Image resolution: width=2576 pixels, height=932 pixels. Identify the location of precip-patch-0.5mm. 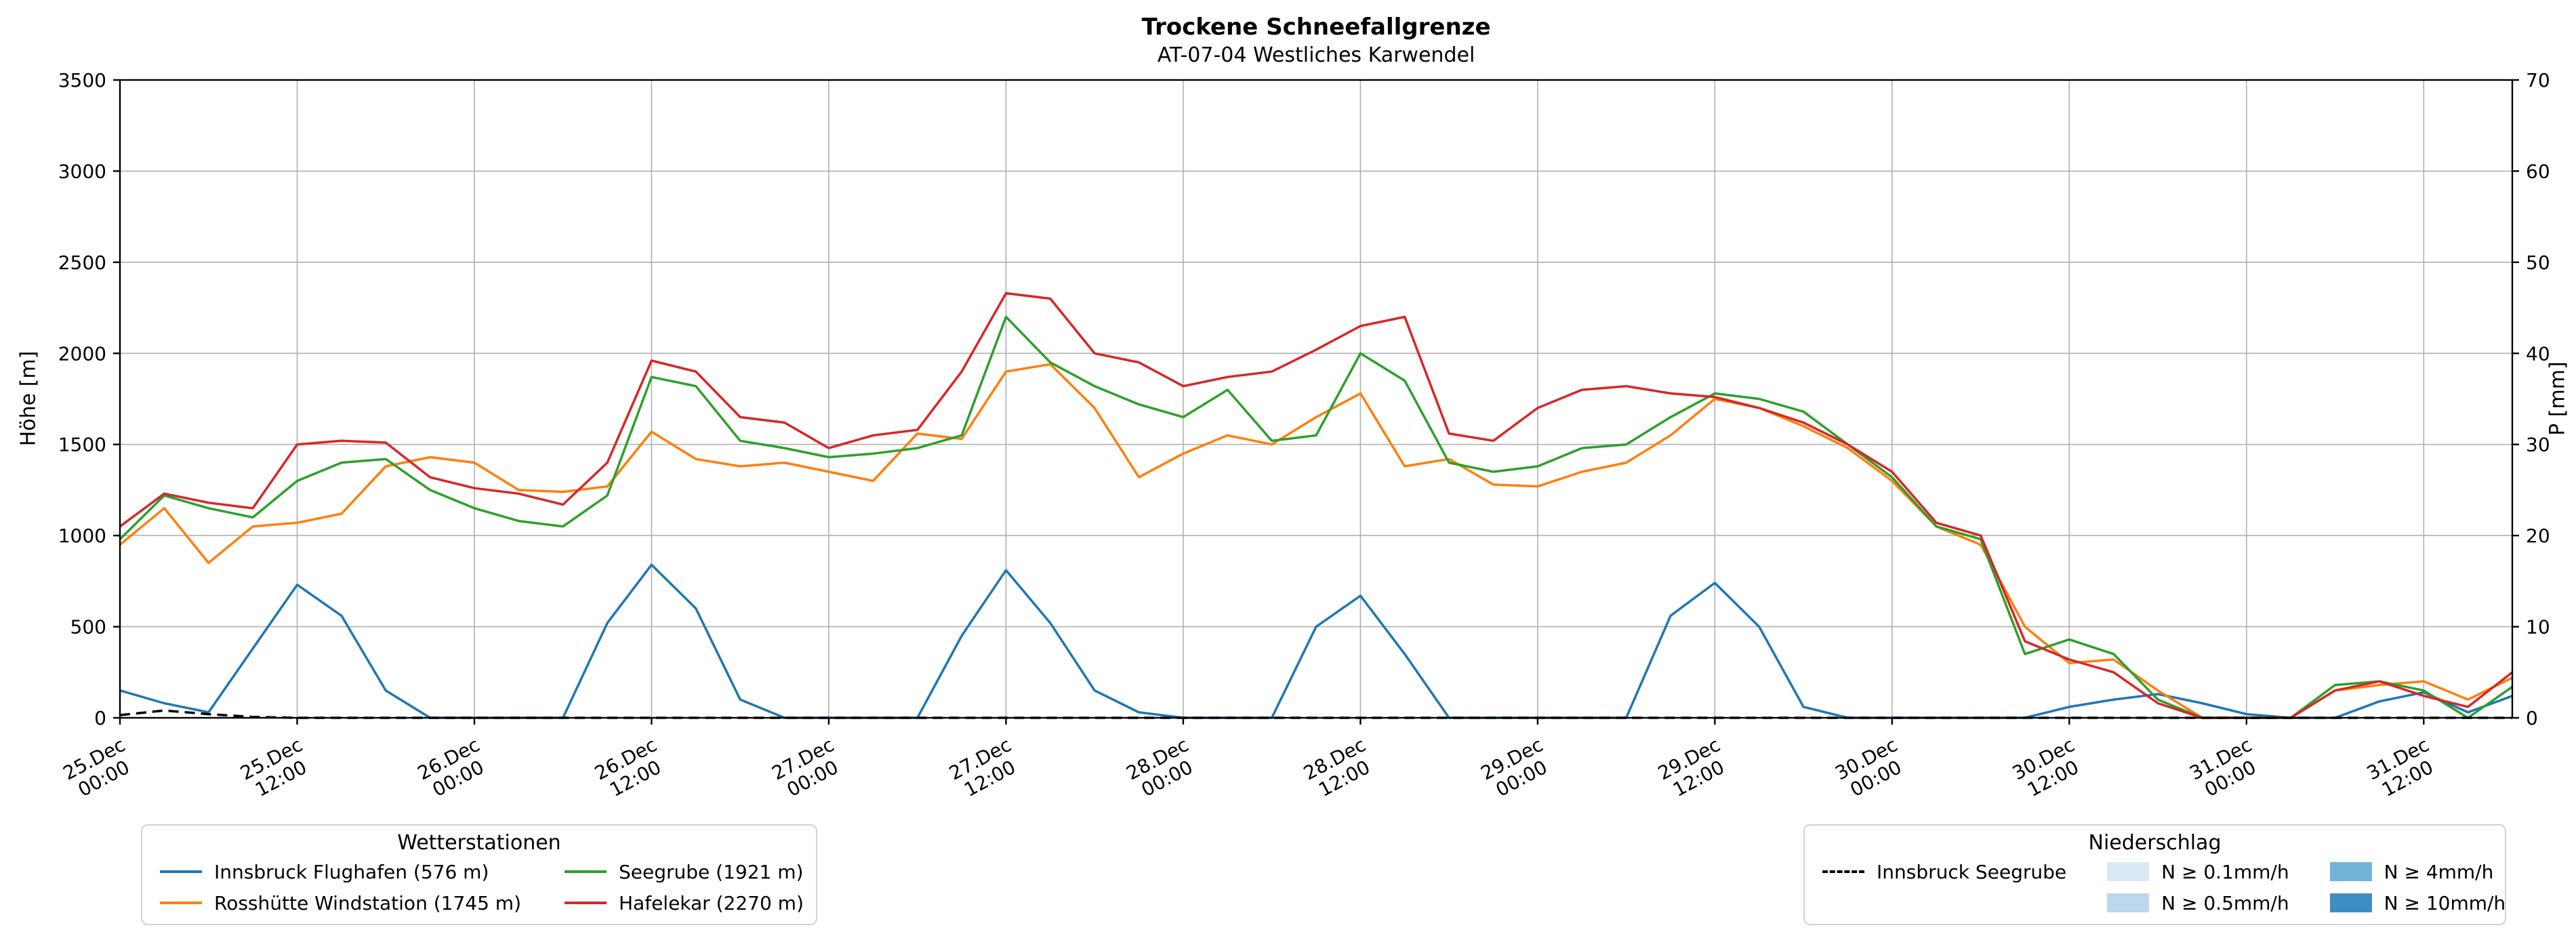
(2128, 902).